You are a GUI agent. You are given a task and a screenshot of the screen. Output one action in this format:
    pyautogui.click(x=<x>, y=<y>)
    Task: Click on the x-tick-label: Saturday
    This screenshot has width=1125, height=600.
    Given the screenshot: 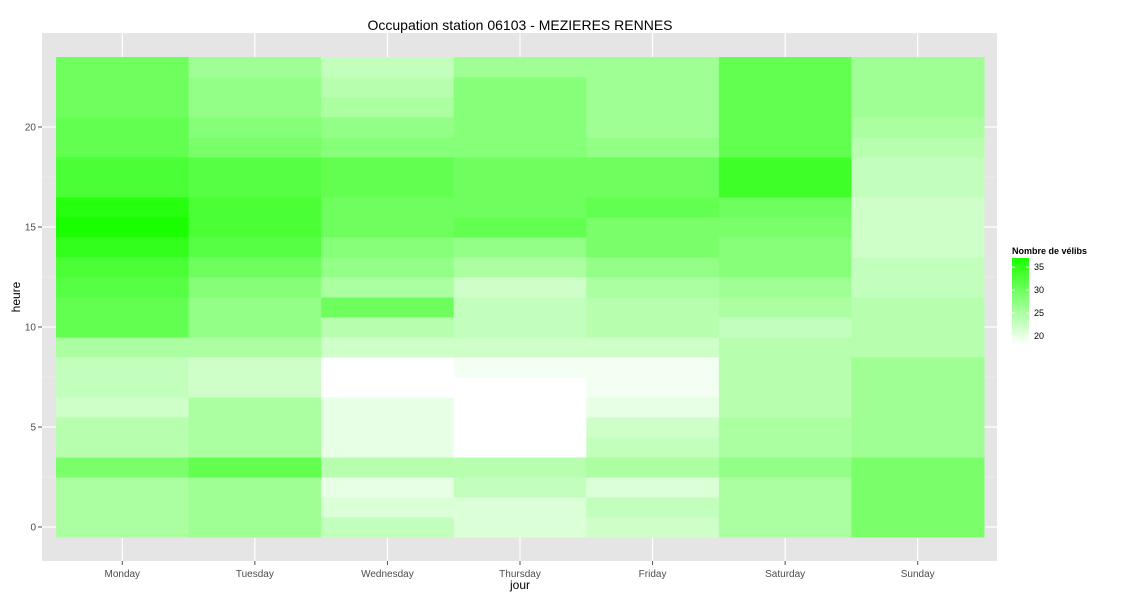 What is the action you would take?
    pyautogui.click(x=785, y=574)
    